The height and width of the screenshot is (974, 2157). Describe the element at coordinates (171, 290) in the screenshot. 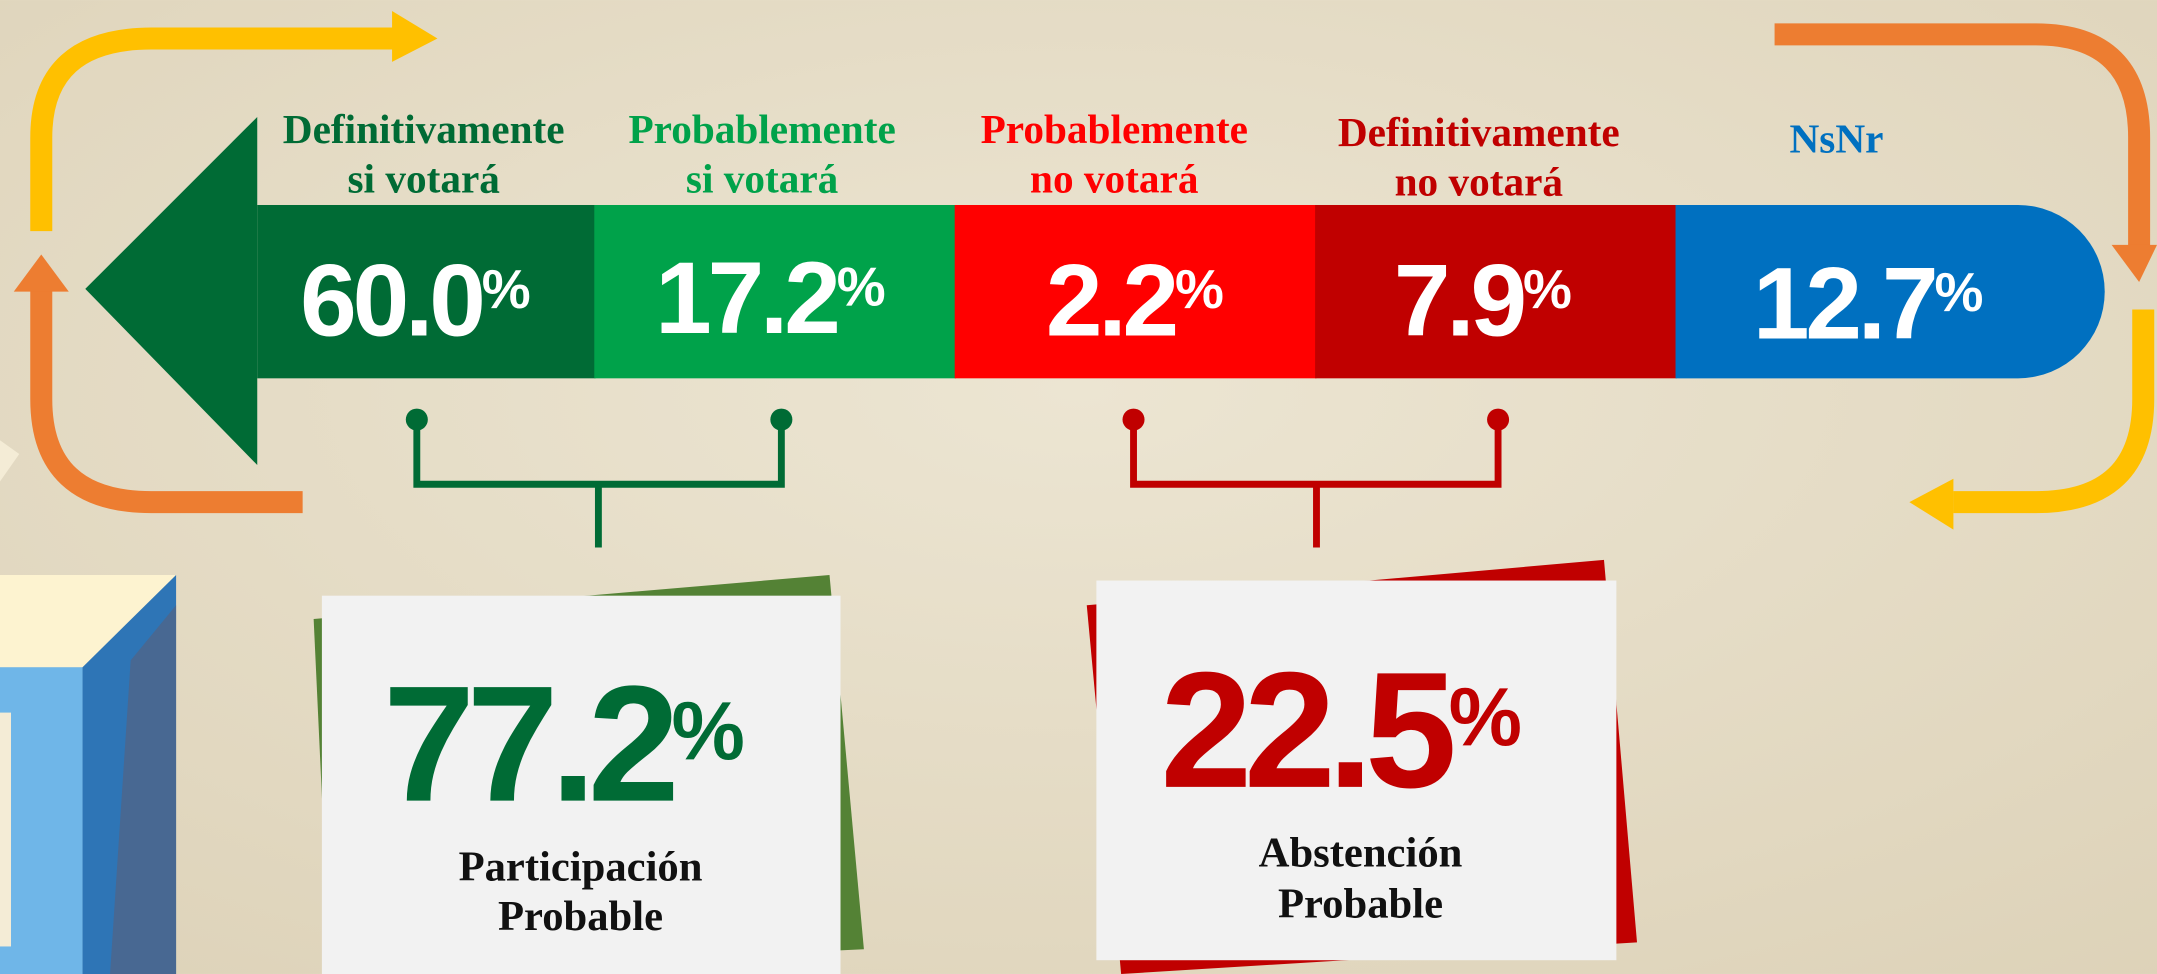

I see `arrow-head` at that location.